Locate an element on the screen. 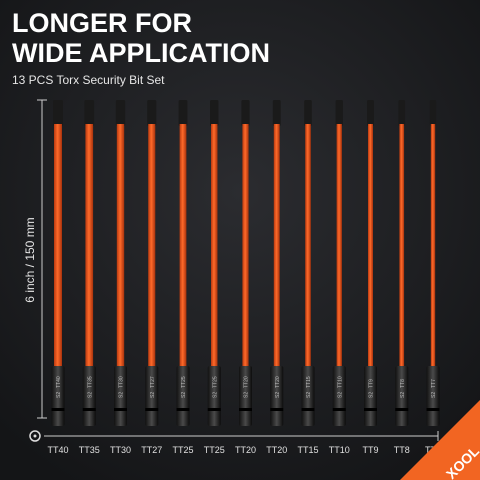 The width and height of the screenshot is (480, 480). title-line: WIDE APPLICATION is located at coordinates (141, 53).